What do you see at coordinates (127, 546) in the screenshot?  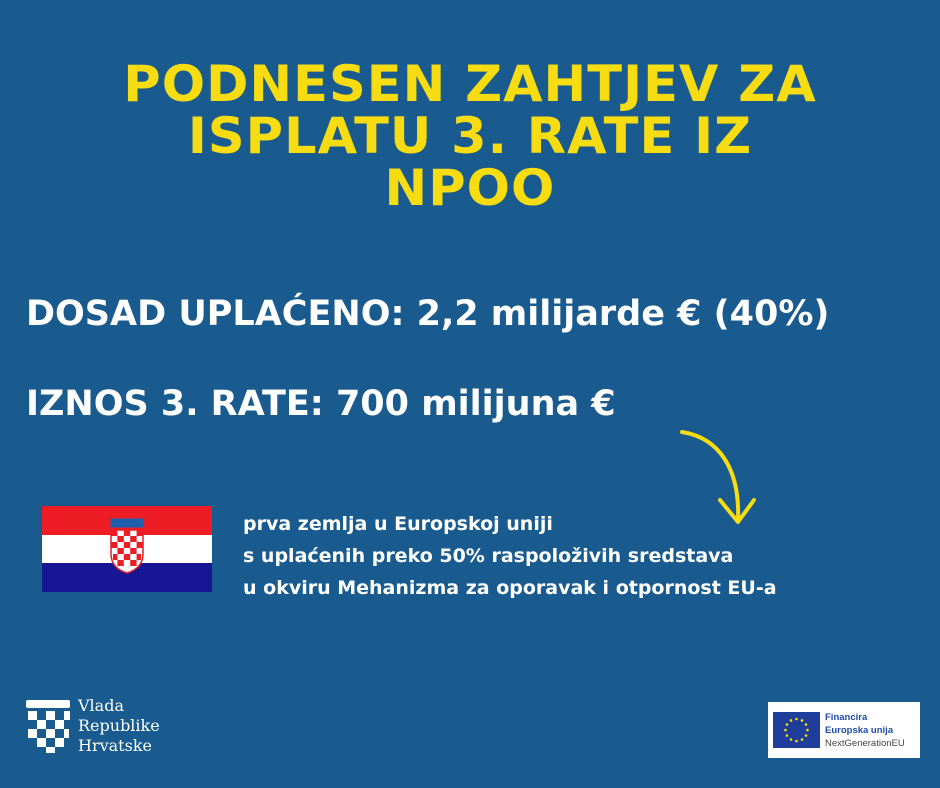 I see `coat-of-arms-icon` at bounding box center [127, 546].